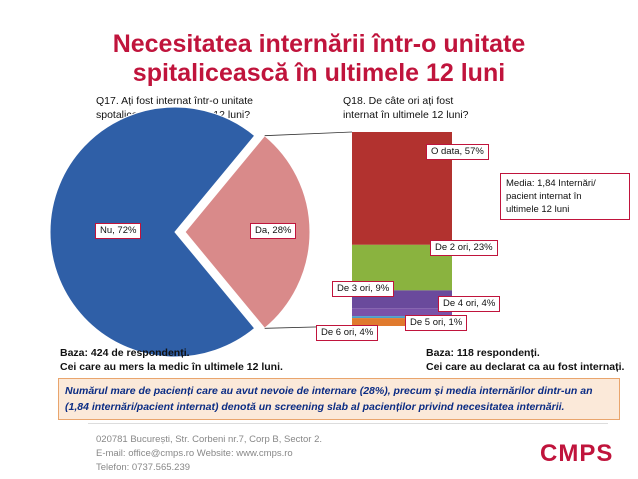 The image size is (638, 479). What do you see at coordinates (483, 353) in the screenshot?
I see `base-right-line-1: Baza: 118 respondenți.` at bounding box center [483, 353].